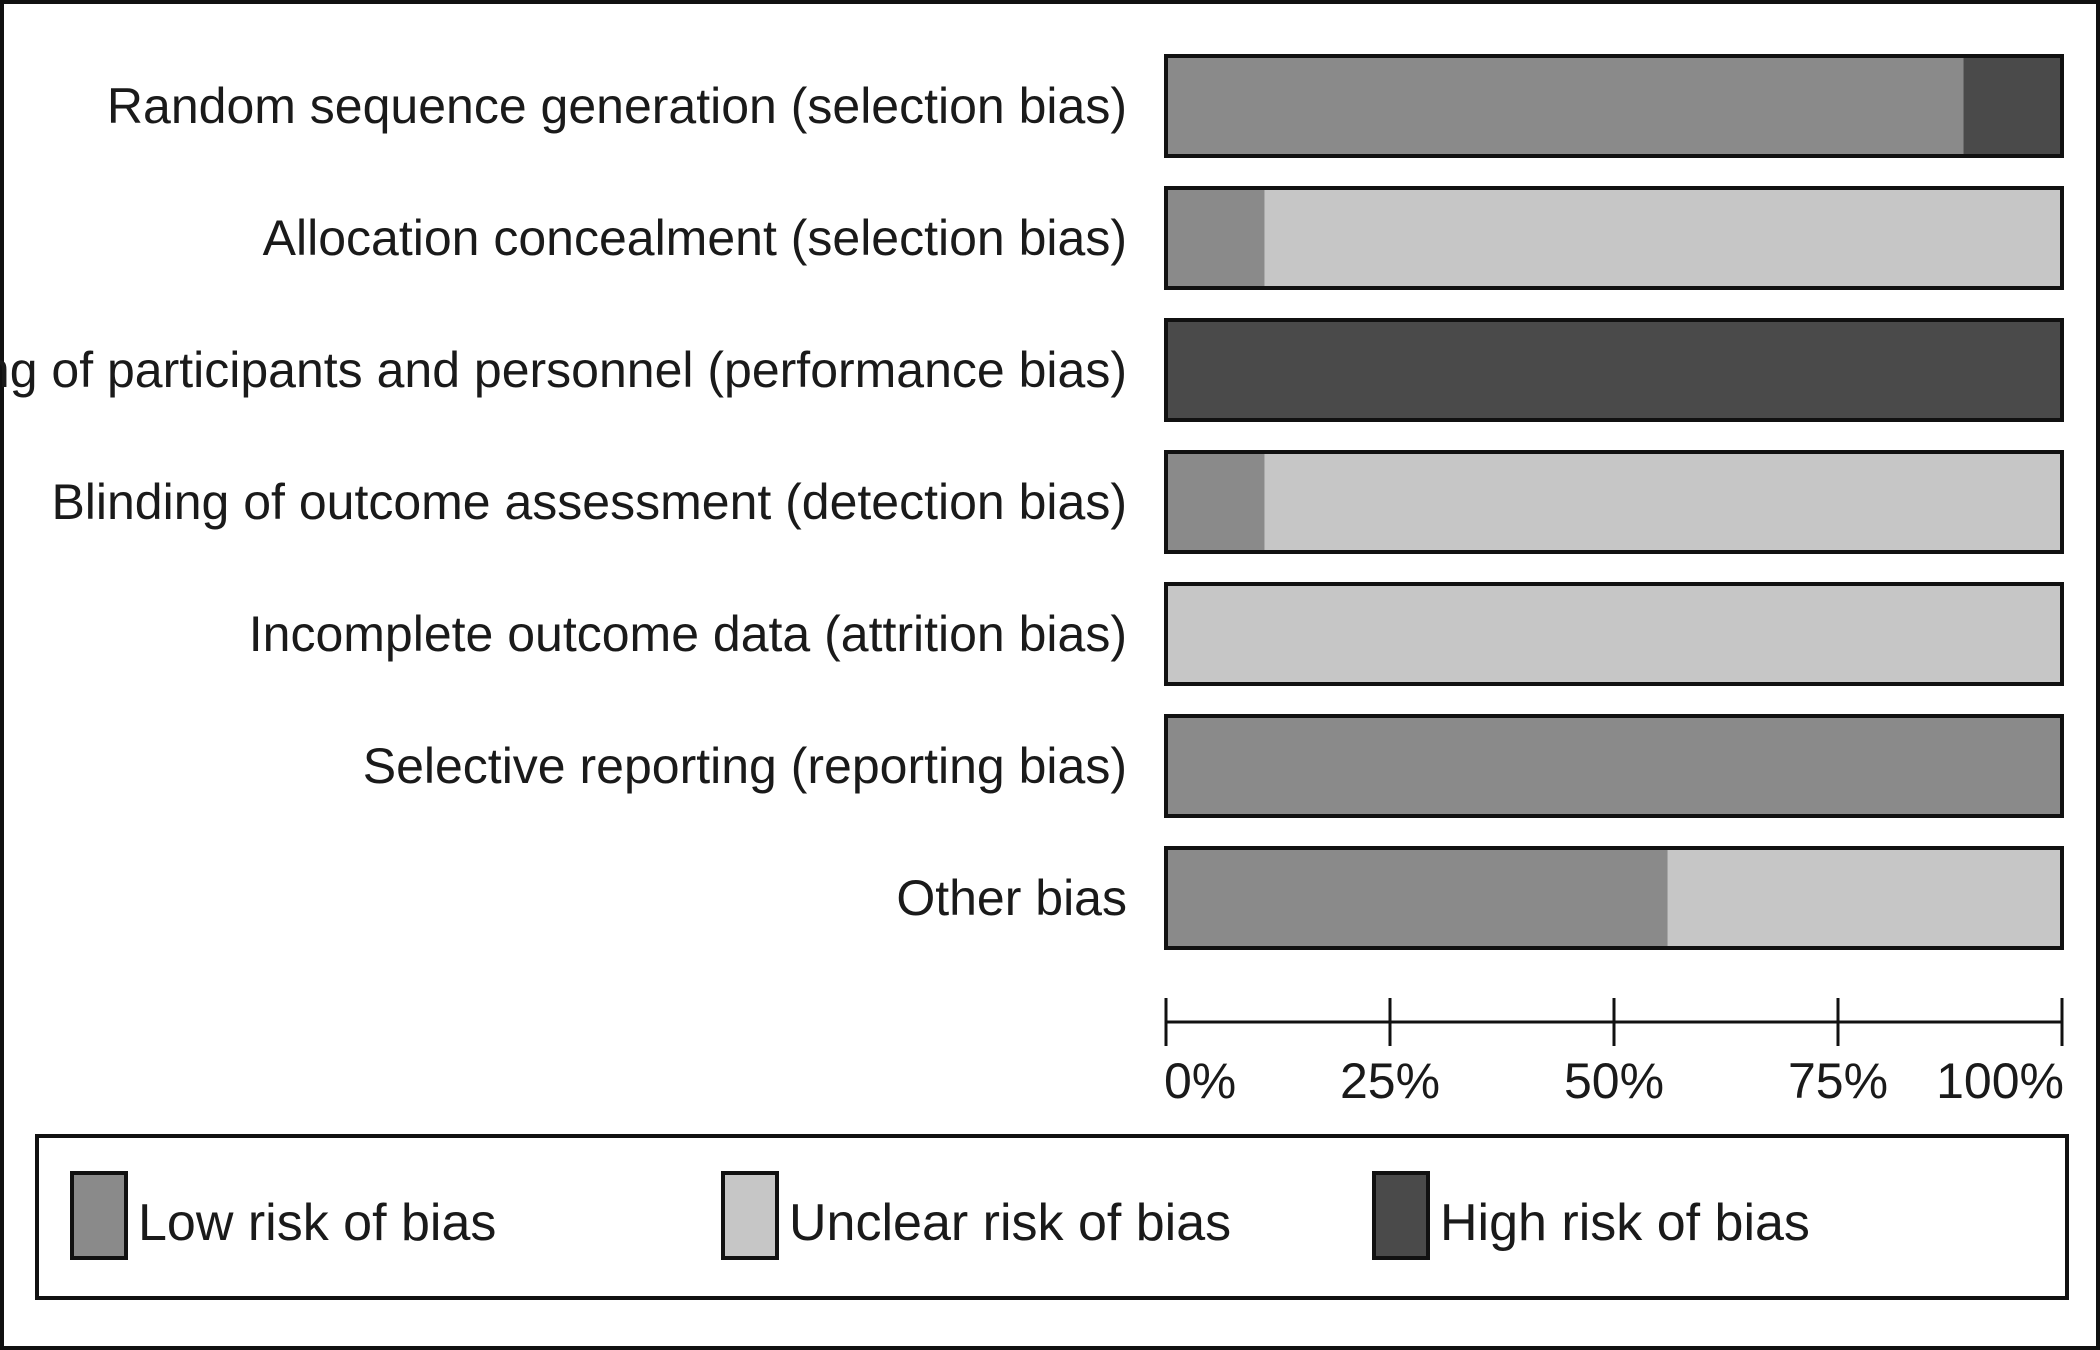  Describe the element at coordinates (317, 1223) in the screenshot. I see `legend-label: Low risk of bias` at that location.